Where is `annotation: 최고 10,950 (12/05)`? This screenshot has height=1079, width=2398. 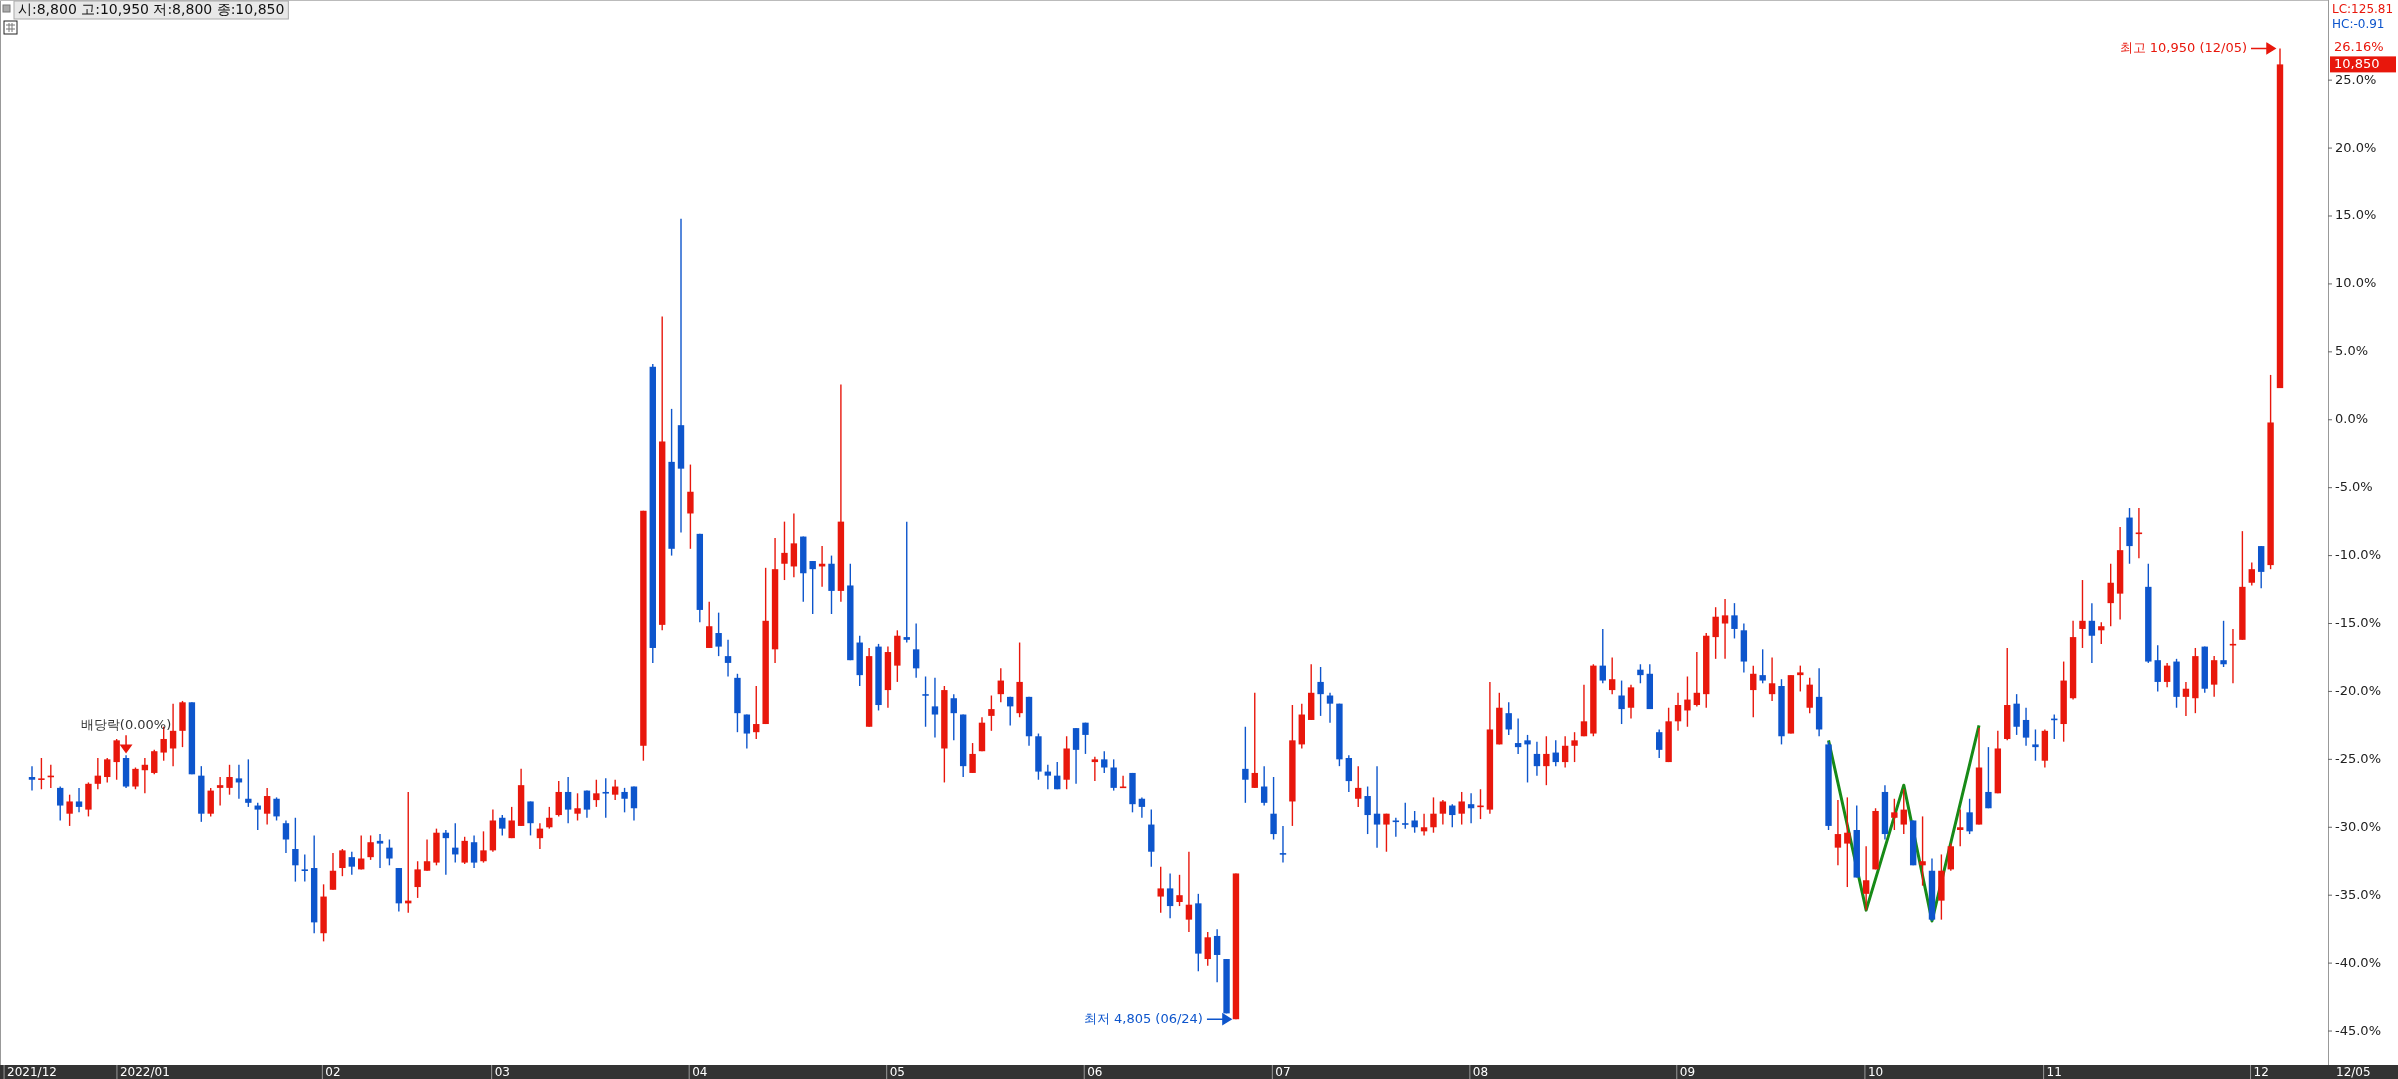
annotation: 최고 10,950 (12/05) is located at coordinates (2183, 47).